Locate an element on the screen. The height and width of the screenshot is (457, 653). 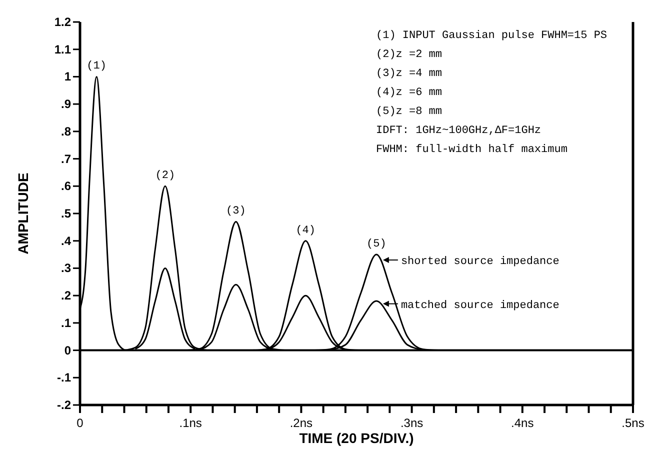
x-tick-label: .2ns is located at coordinates (301, 423).